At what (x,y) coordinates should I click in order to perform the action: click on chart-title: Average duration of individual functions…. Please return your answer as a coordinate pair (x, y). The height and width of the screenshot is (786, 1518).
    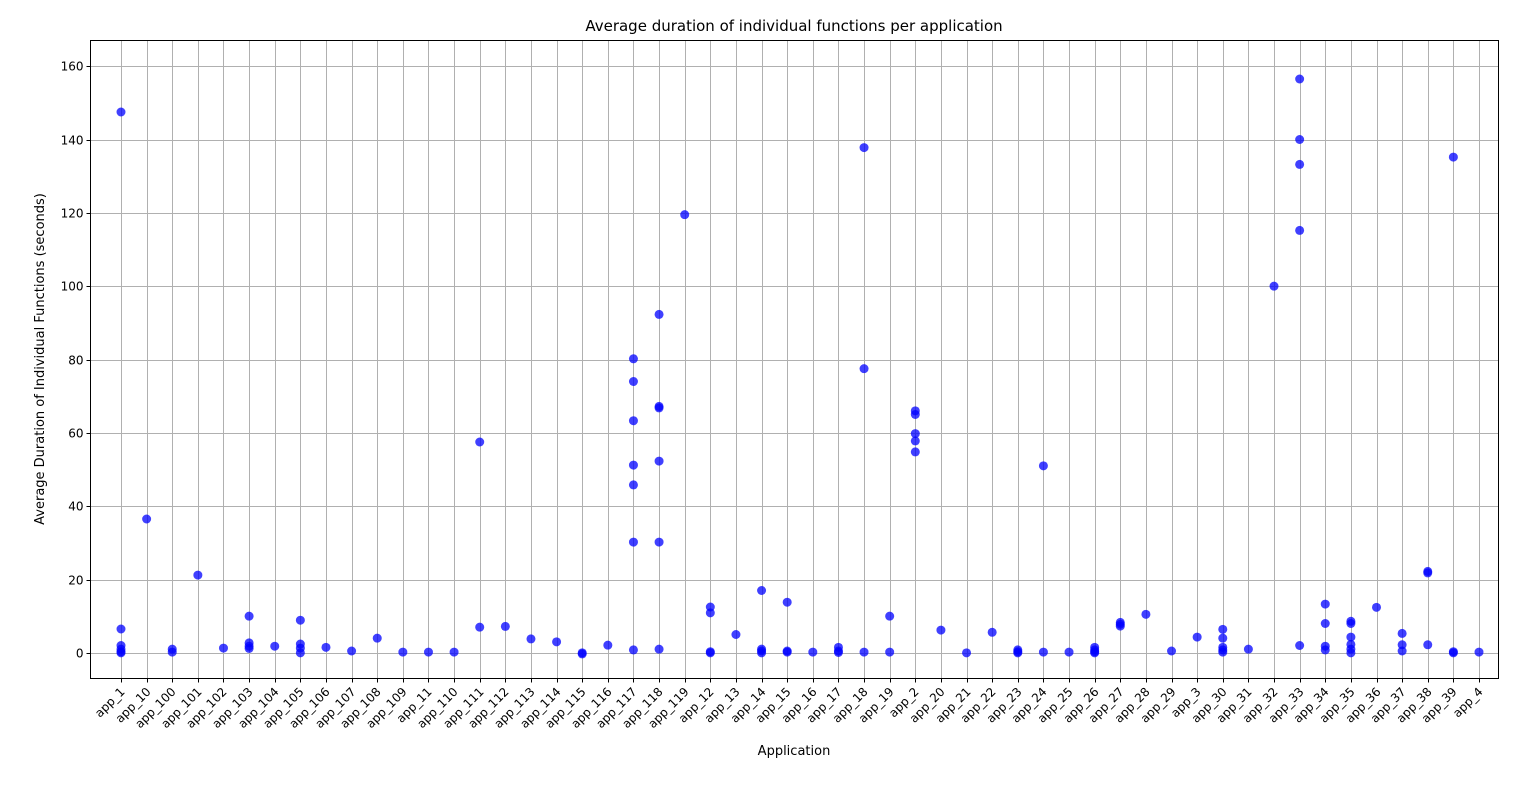
    Looking at the image, I should click on (793, 26).